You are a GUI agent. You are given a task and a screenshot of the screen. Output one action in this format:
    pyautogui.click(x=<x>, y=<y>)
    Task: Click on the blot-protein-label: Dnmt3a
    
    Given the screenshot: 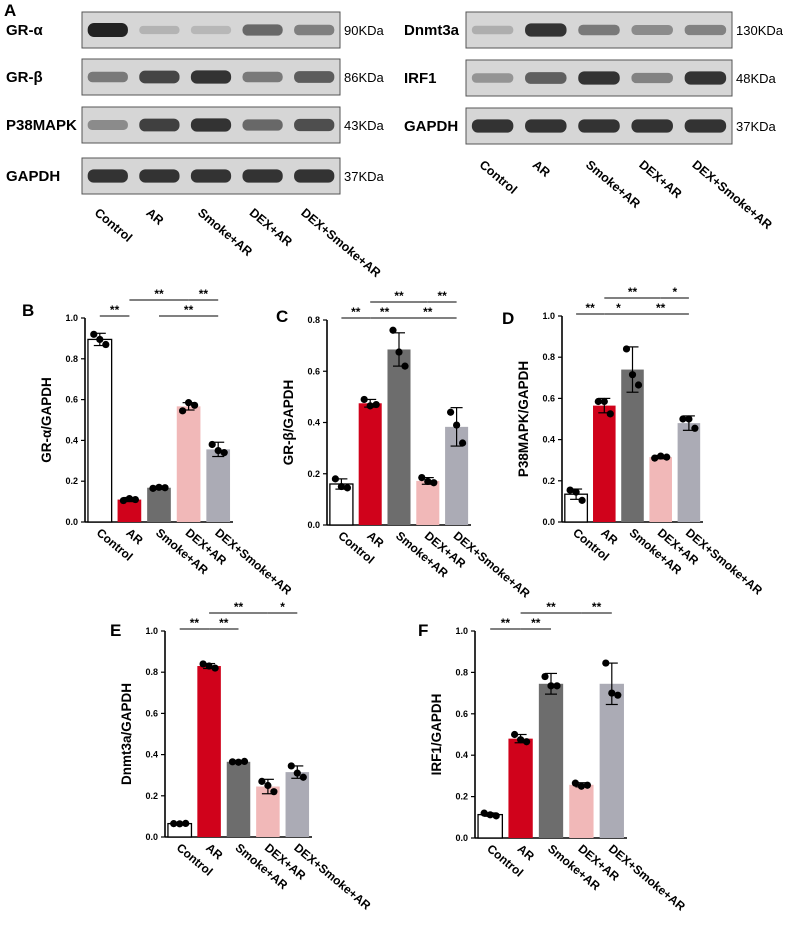 What is the action you would take?
    pyautogui.click(x=432, y=30)
    